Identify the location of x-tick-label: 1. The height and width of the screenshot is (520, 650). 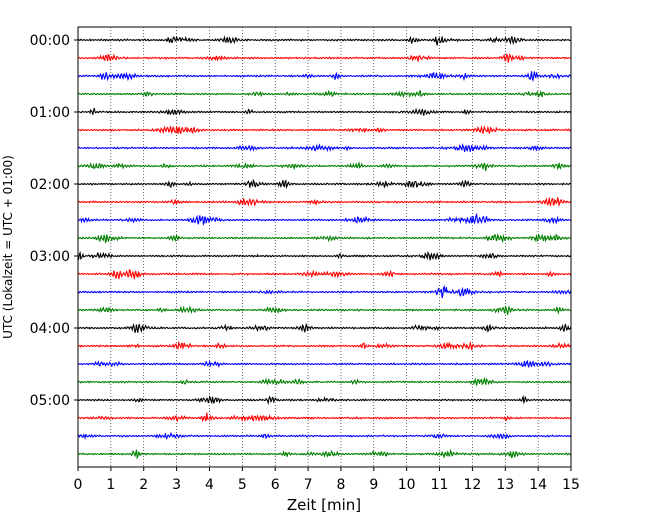
(110, 485).